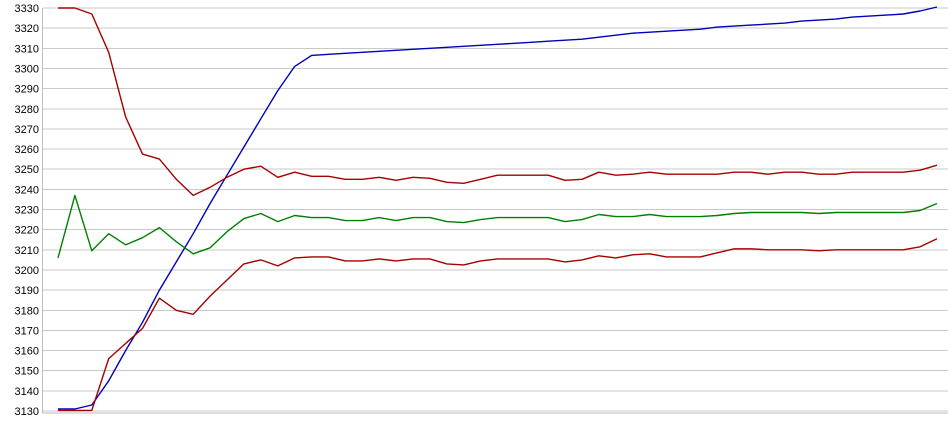 This screenshot has height=435, width=950. Describe the element at coordinates (27, 69) in the screenshot. I see `y-axis-tick-label: 3300` at that location.